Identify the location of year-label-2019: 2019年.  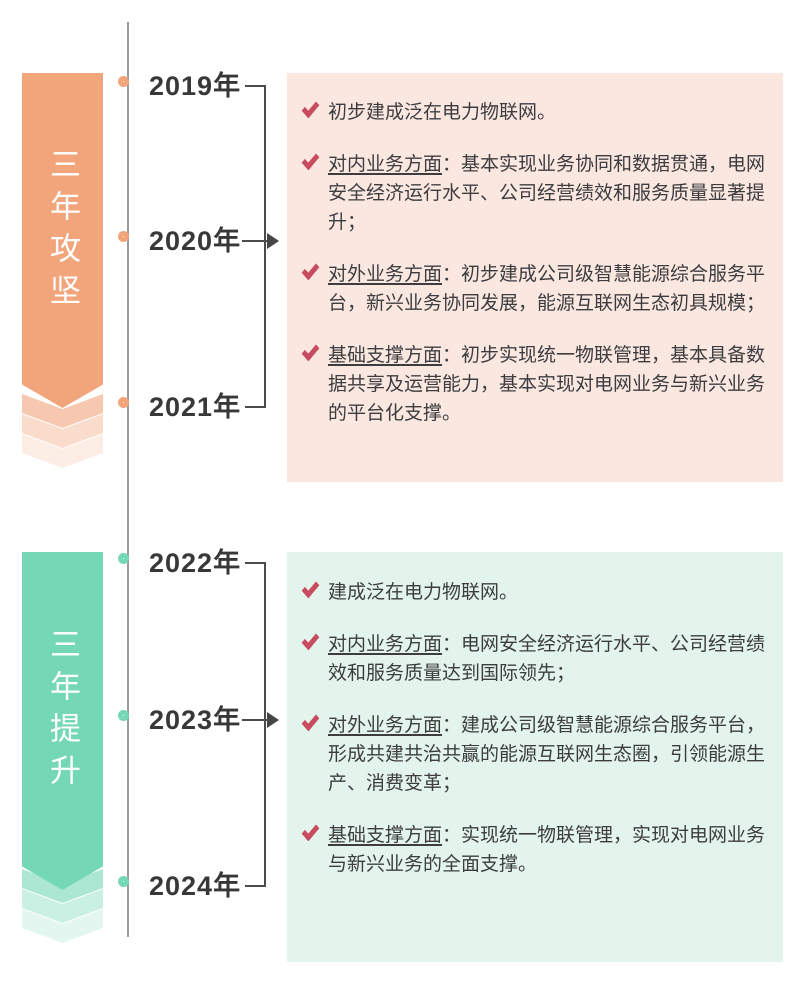
(195, 86).